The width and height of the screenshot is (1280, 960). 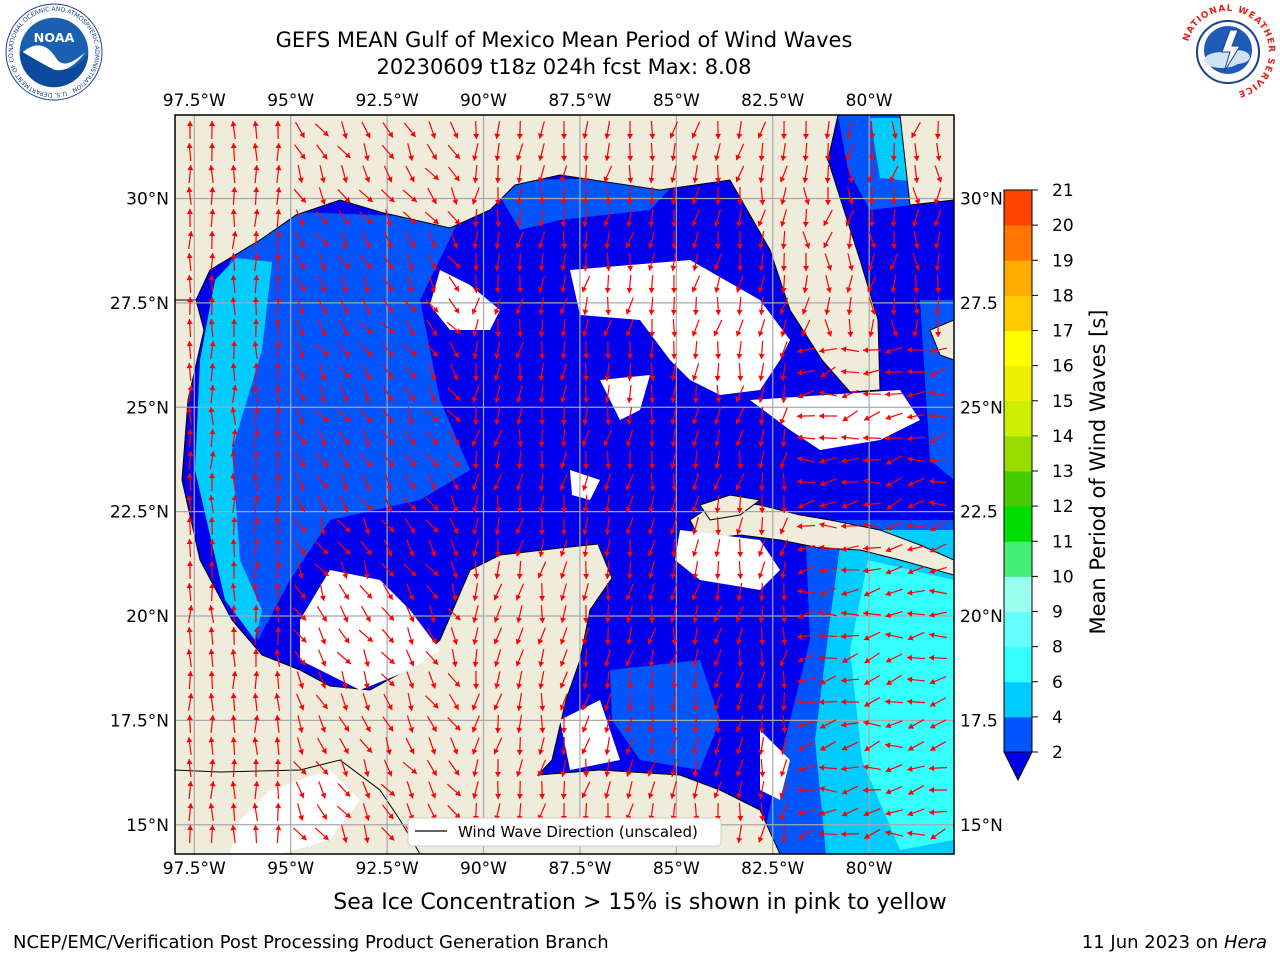 What do you see at coordinates (579, 869) in the screenshot?
I see `longitude-tick-label: 87.5°W` at bounding box center [579, 869].